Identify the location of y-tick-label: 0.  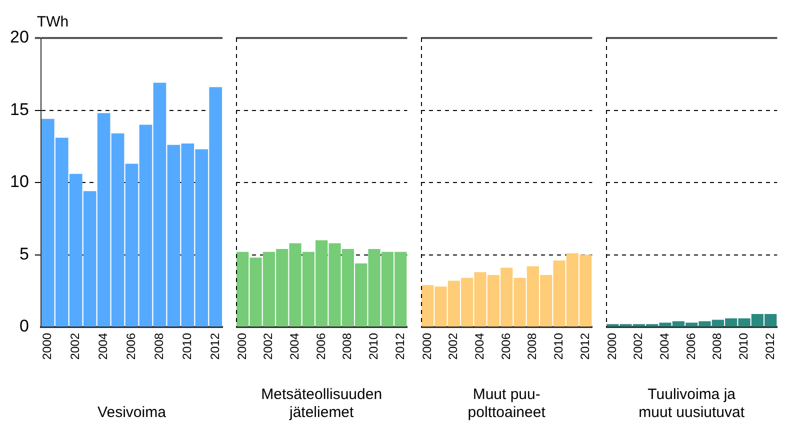
(24, 326).